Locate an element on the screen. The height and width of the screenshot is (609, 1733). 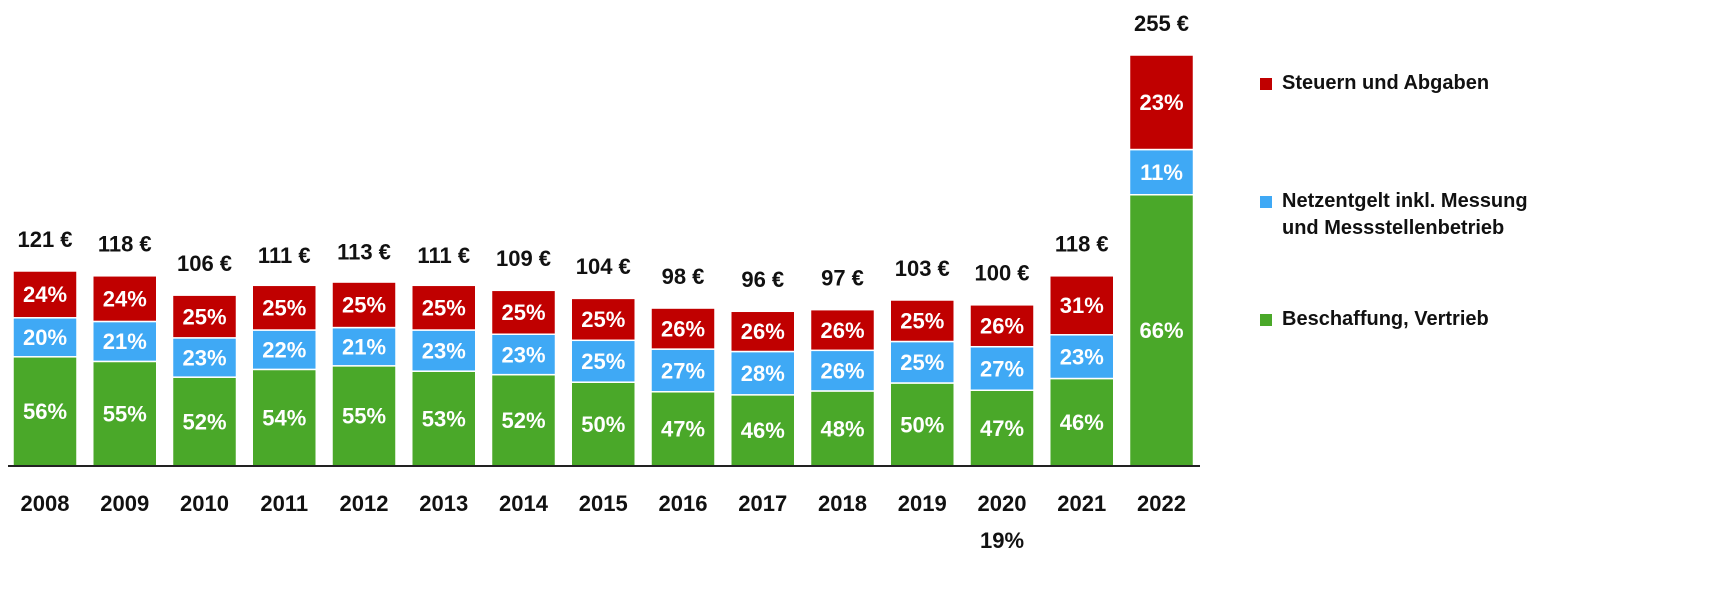
total-label: 255 € is located at coordinates (1161, 23).